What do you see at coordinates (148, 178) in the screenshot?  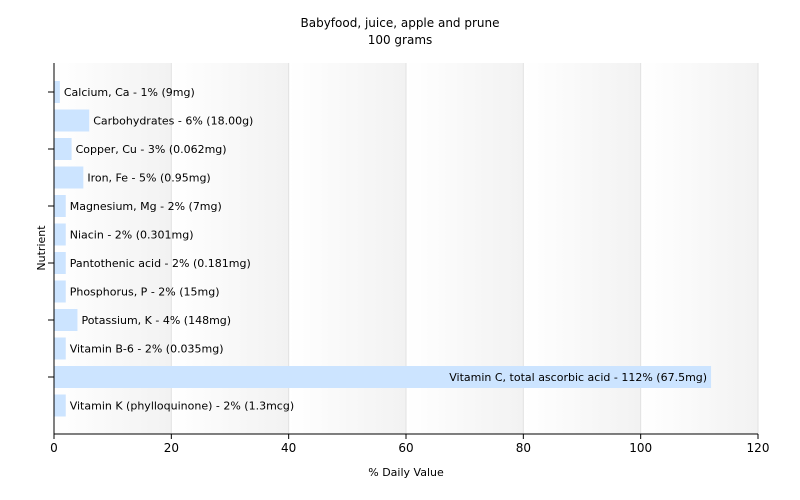 I see `bar-label: Iron, Fe - 5% (0.95mg)` at bounding box center [148, 178].